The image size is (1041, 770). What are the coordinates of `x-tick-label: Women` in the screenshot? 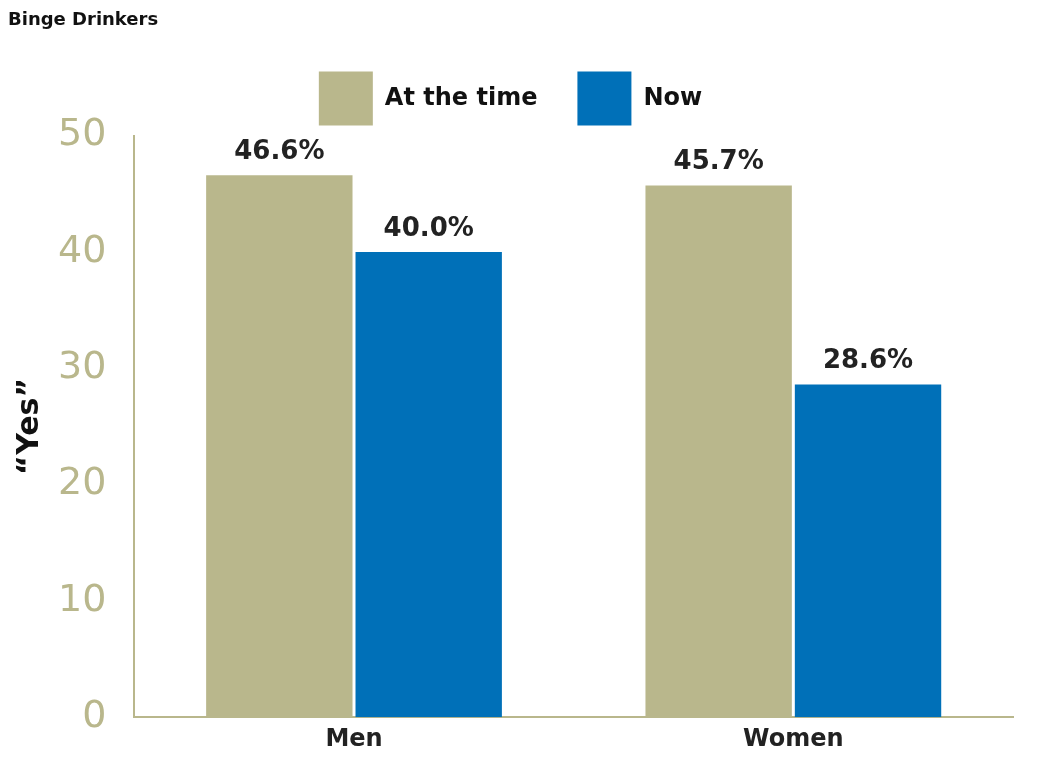 It's located at (793, 737).